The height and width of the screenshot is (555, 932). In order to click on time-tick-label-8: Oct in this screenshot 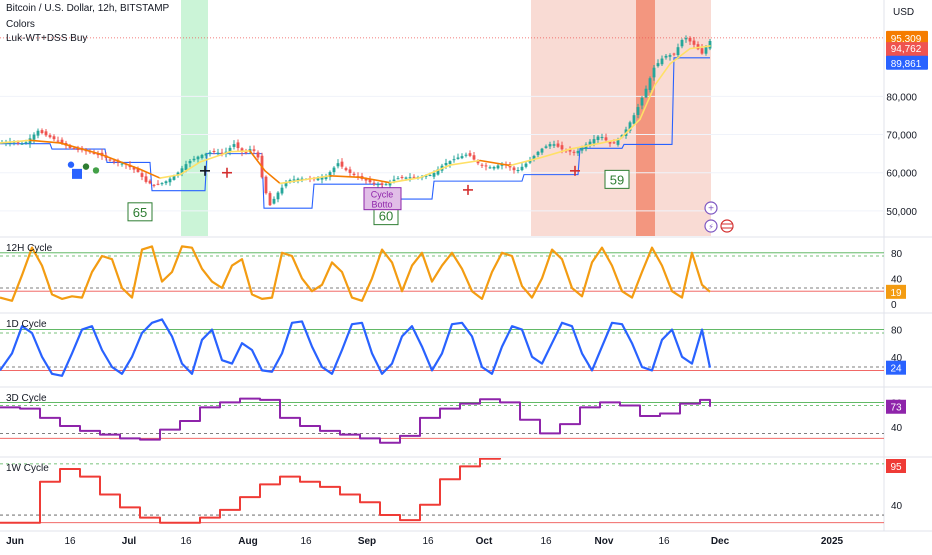, I will do `click(484, 541)`.